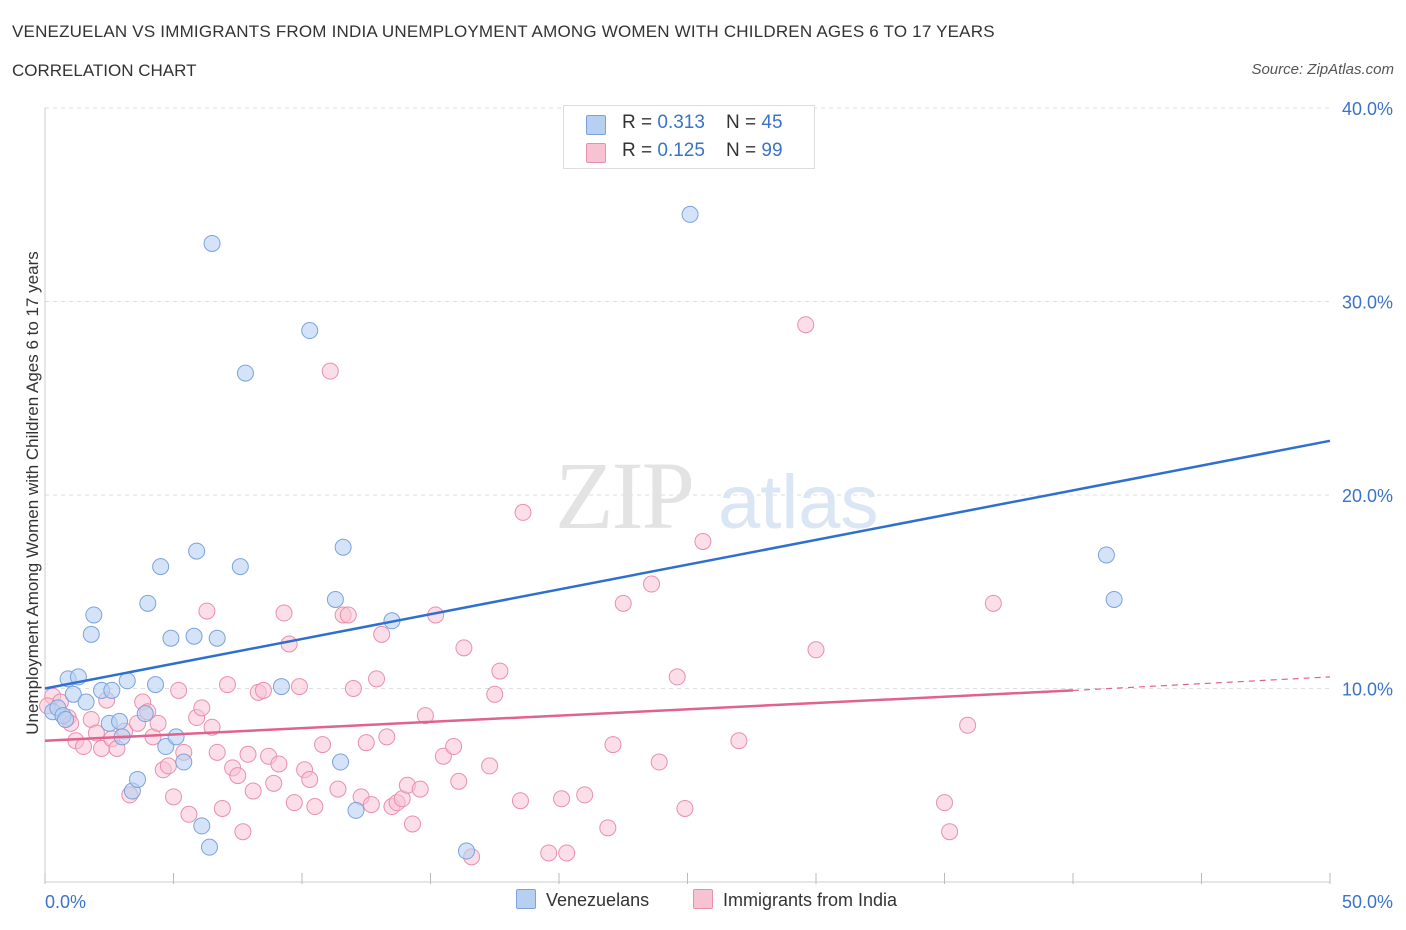  What do you see at coordinates (1367, 109) in the screenshot?
I see `y-tick-label-3: 40.0%` at bounding box center [1367, 109].